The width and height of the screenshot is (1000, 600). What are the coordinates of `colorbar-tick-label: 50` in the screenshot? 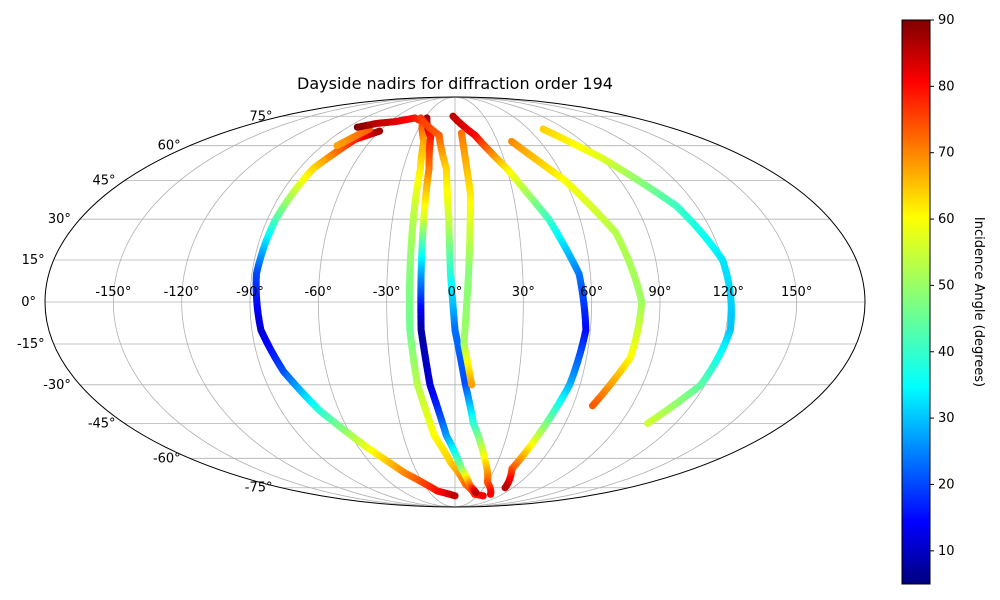 It's located at (946, 285).